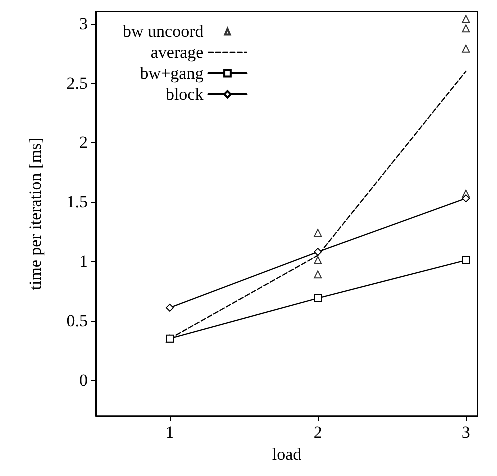 The image size is (497, 476). What do you see at coordinates (177, 52) in the screenshot?
I see `legend-label: average` at bounding box center [177, 52].